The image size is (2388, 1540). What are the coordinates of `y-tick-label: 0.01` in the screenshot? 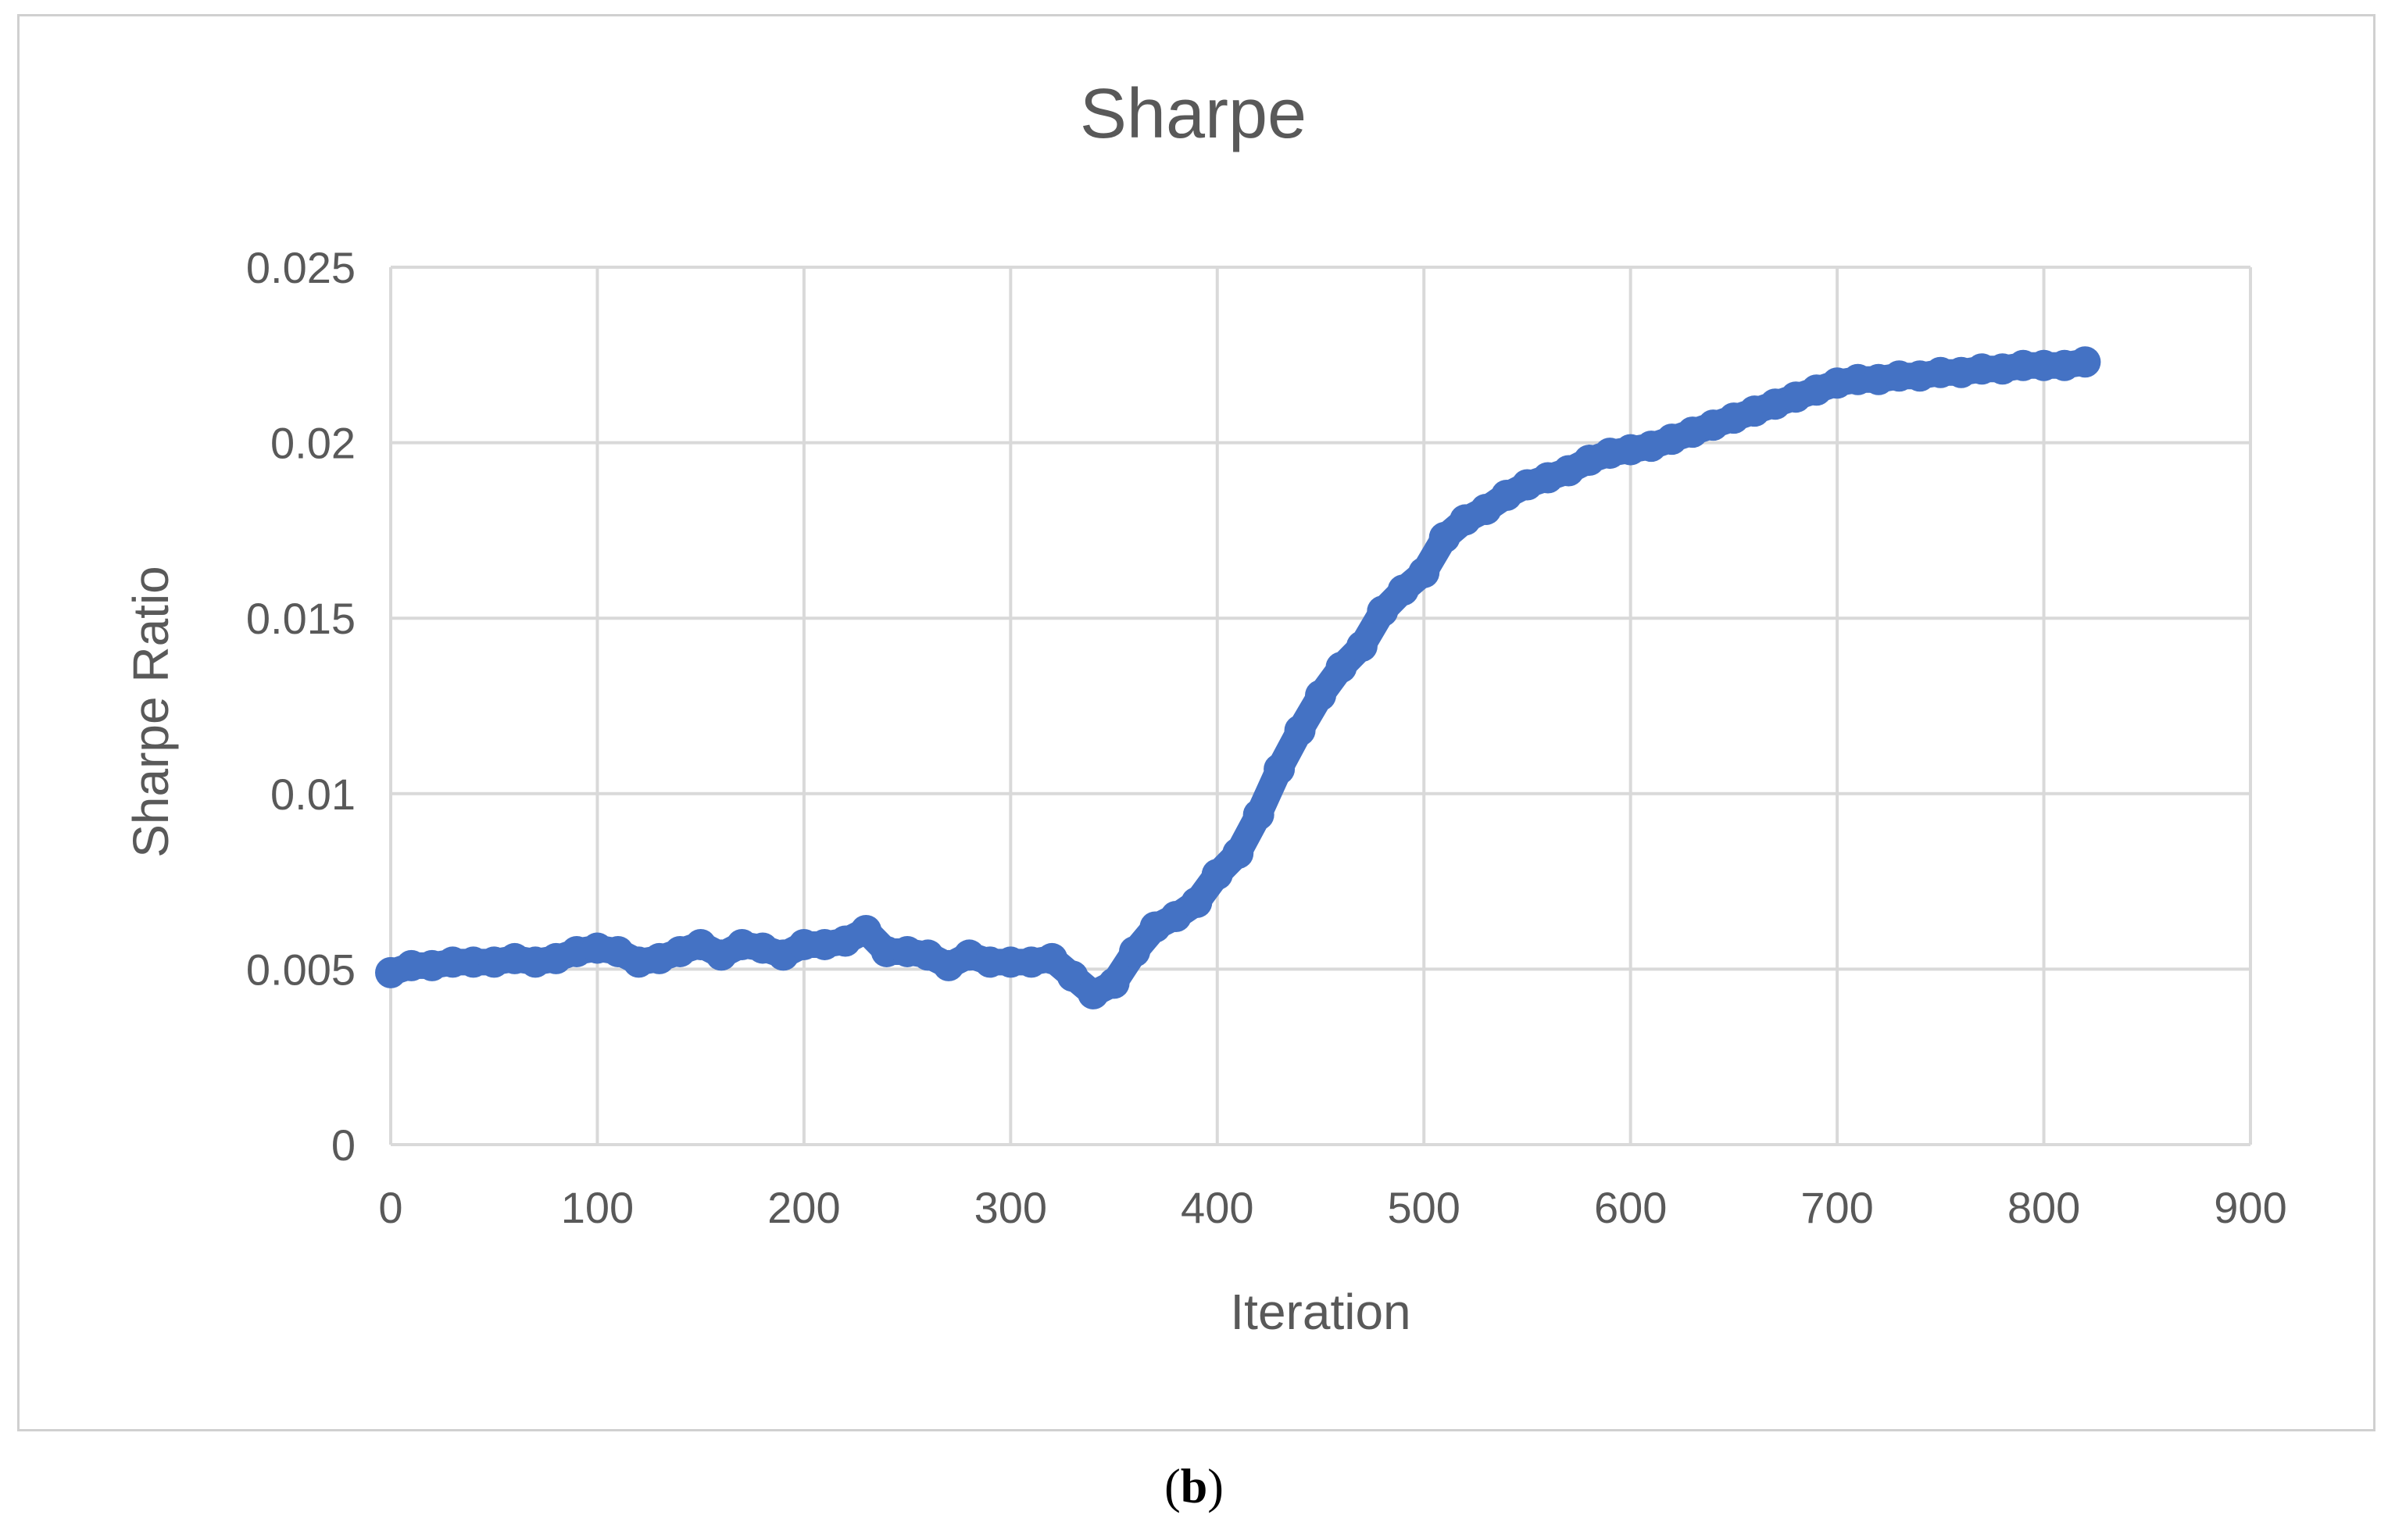 It's located at (313, 794).